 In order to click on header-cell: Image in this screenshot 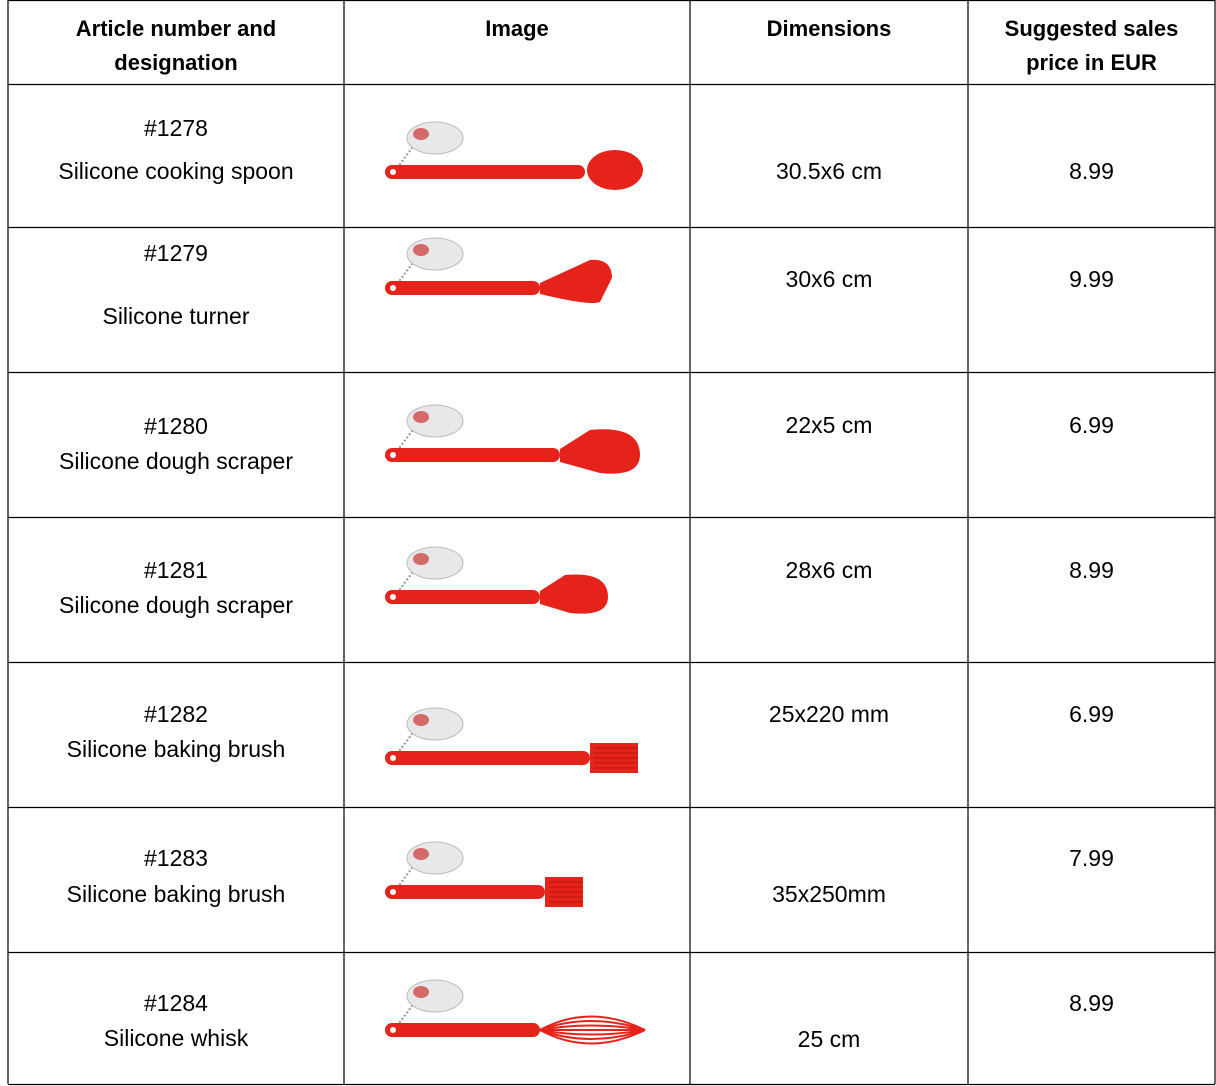, I will do `click(517, 28)`.